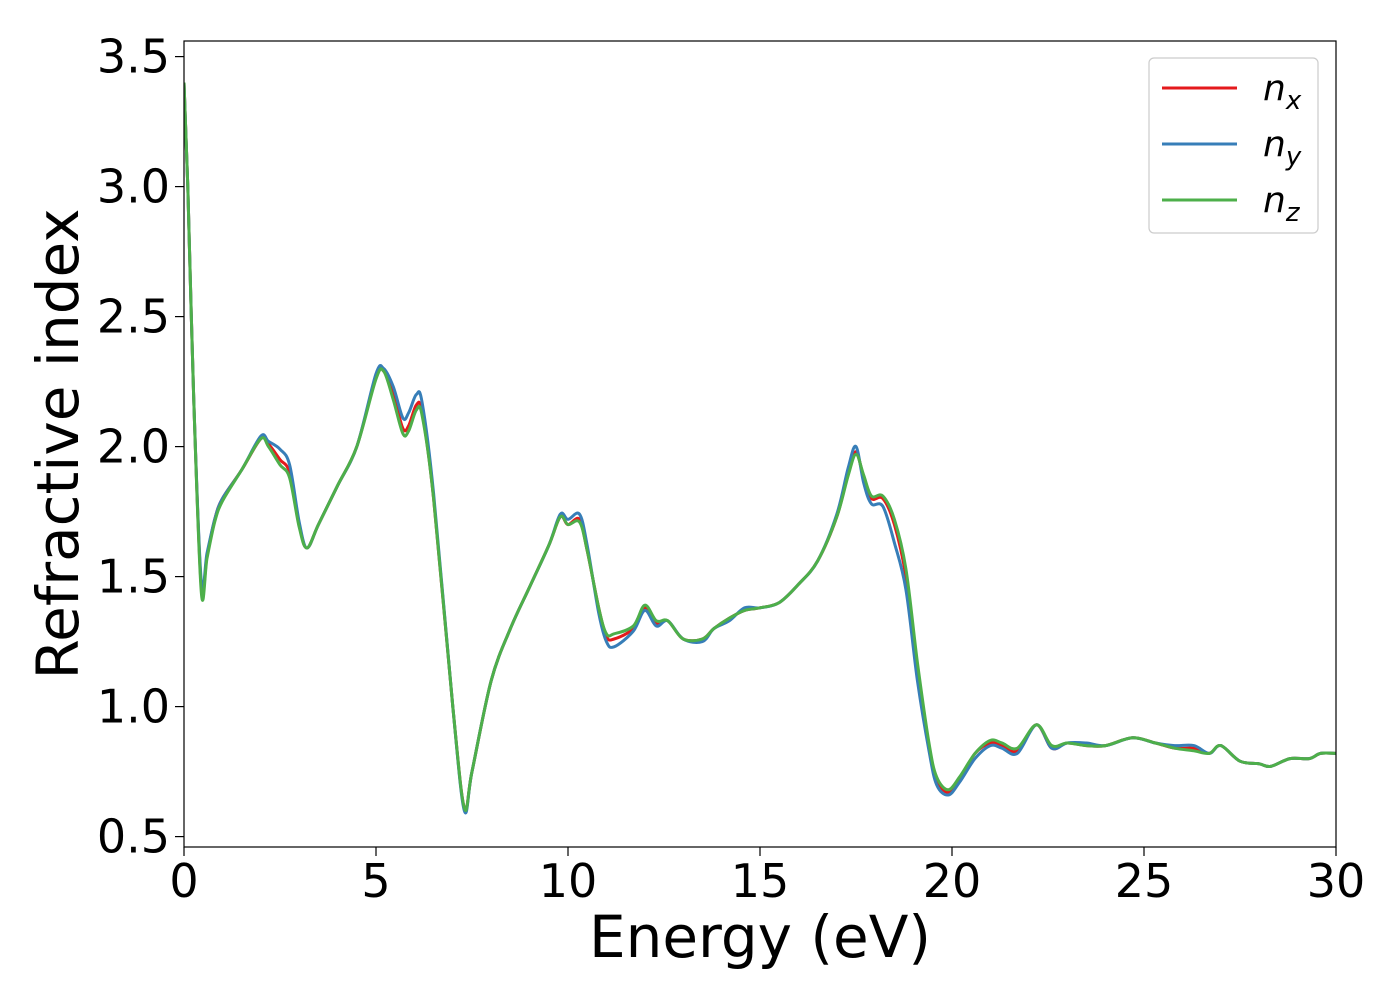  I want to click on x-tick-label: 5, so click(375, 881).